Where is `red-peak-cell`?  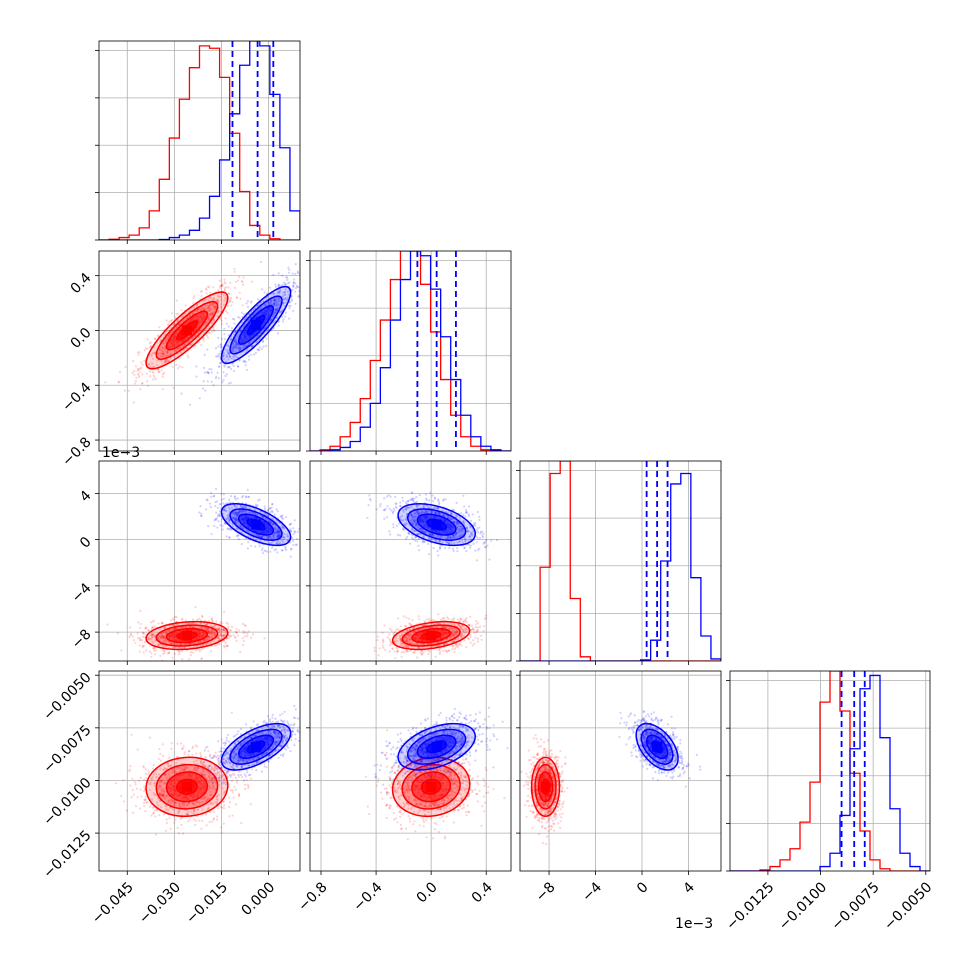 red-peak-cell is located at coordinates (431, 635).